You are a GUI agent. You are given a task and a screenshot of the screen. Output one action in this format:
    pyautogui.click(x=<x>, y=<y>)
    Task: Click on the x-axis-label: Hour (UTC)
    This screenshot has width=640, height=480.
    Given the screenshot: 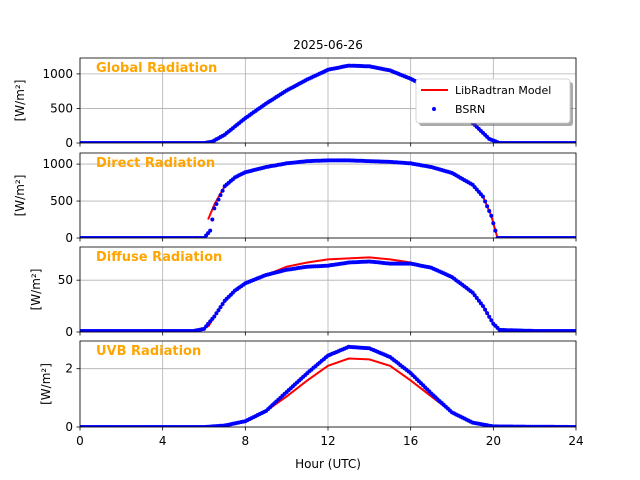 What is the action you would take?
    pyautogui.click(x=328, y=464)
    